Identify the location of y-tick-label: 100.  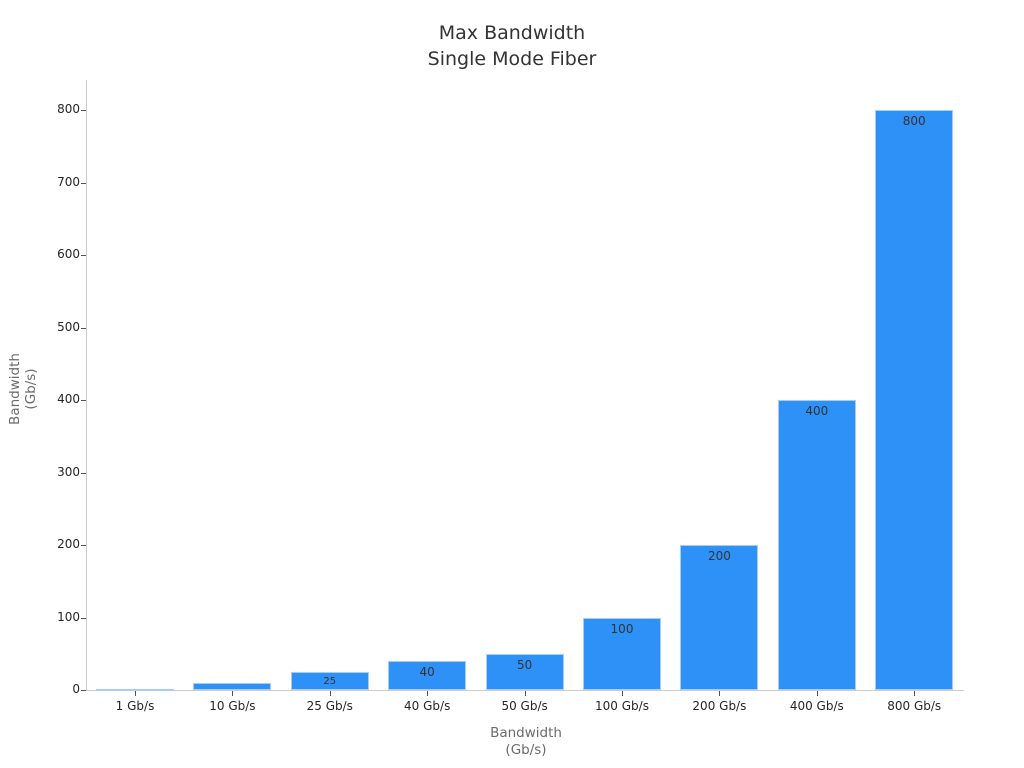
(68, 617).